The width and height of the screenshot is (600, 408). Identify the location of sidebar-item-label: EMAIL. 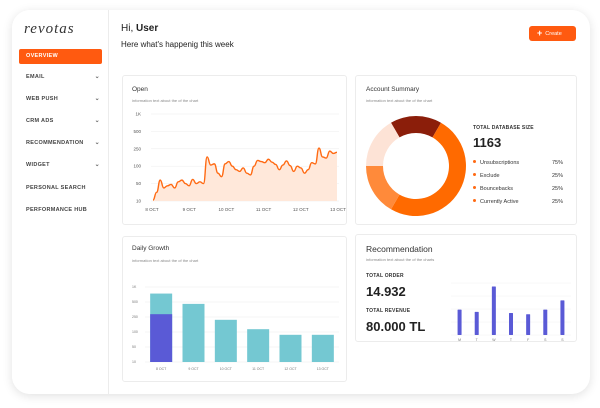
(35, 77).